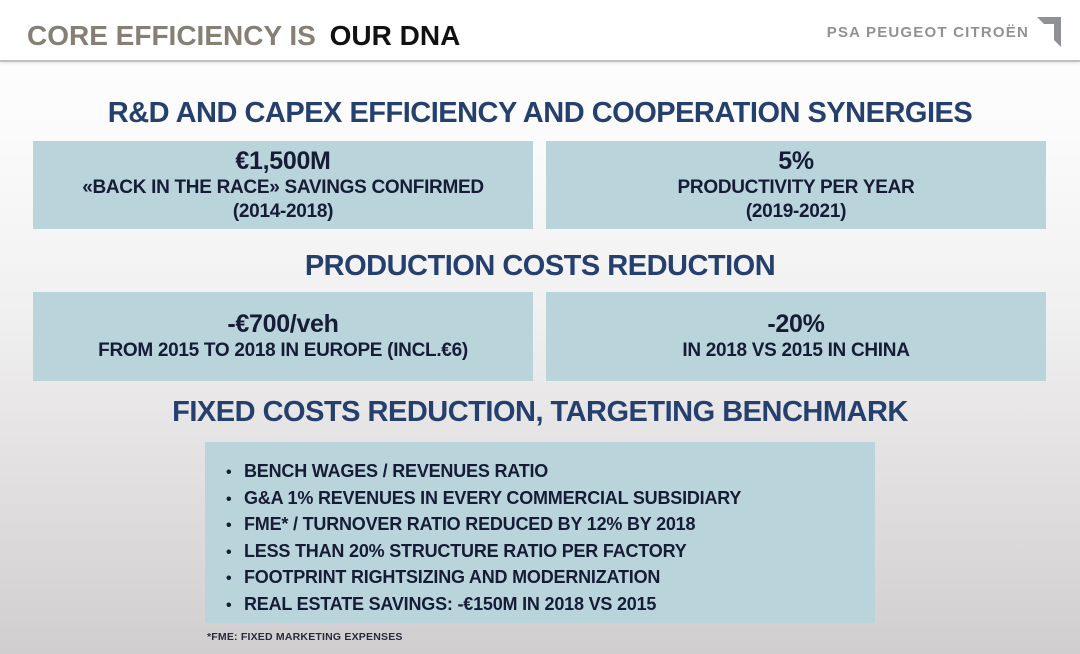 Image resolution: width=1080 pixels, height=654 pixels. Describe the element at coordinates (305, 637) in the screenshot. I see `footnote: *FME: FIXED MARKETING EXPENSES` at that location.